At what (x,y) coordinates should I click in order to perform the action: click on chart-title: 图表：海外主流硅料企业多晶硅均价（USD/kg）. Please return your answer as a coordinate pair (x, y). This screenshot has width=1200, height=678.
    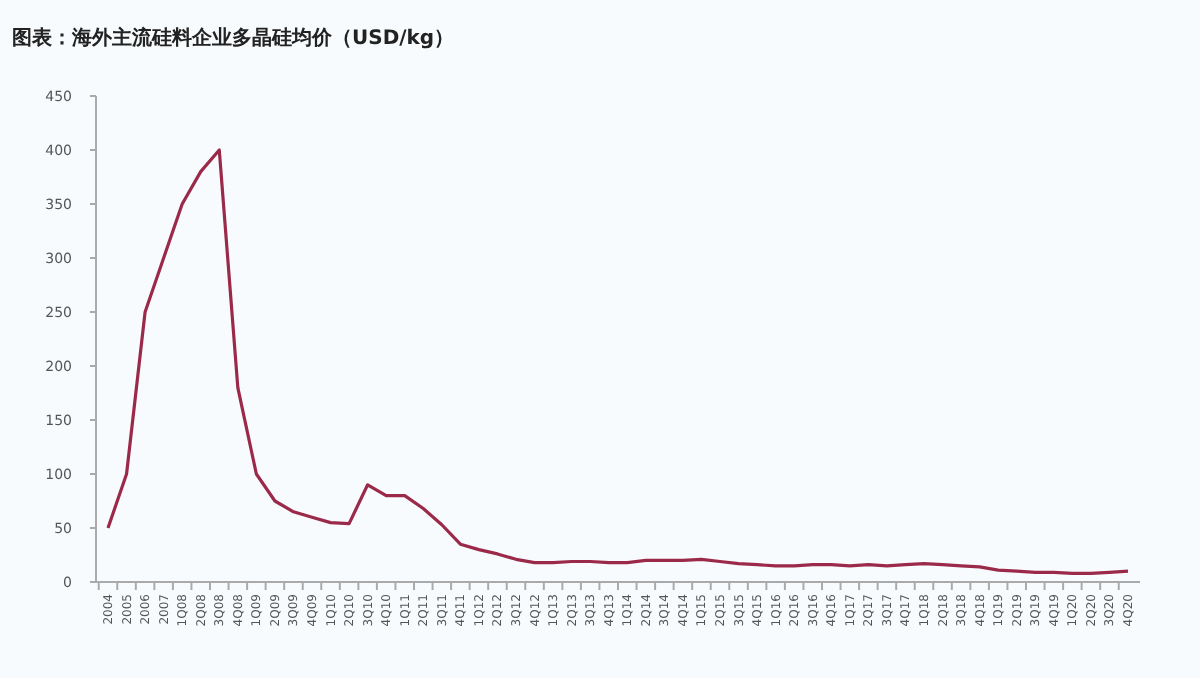
    Looking at the image, I should click on (233, 38).